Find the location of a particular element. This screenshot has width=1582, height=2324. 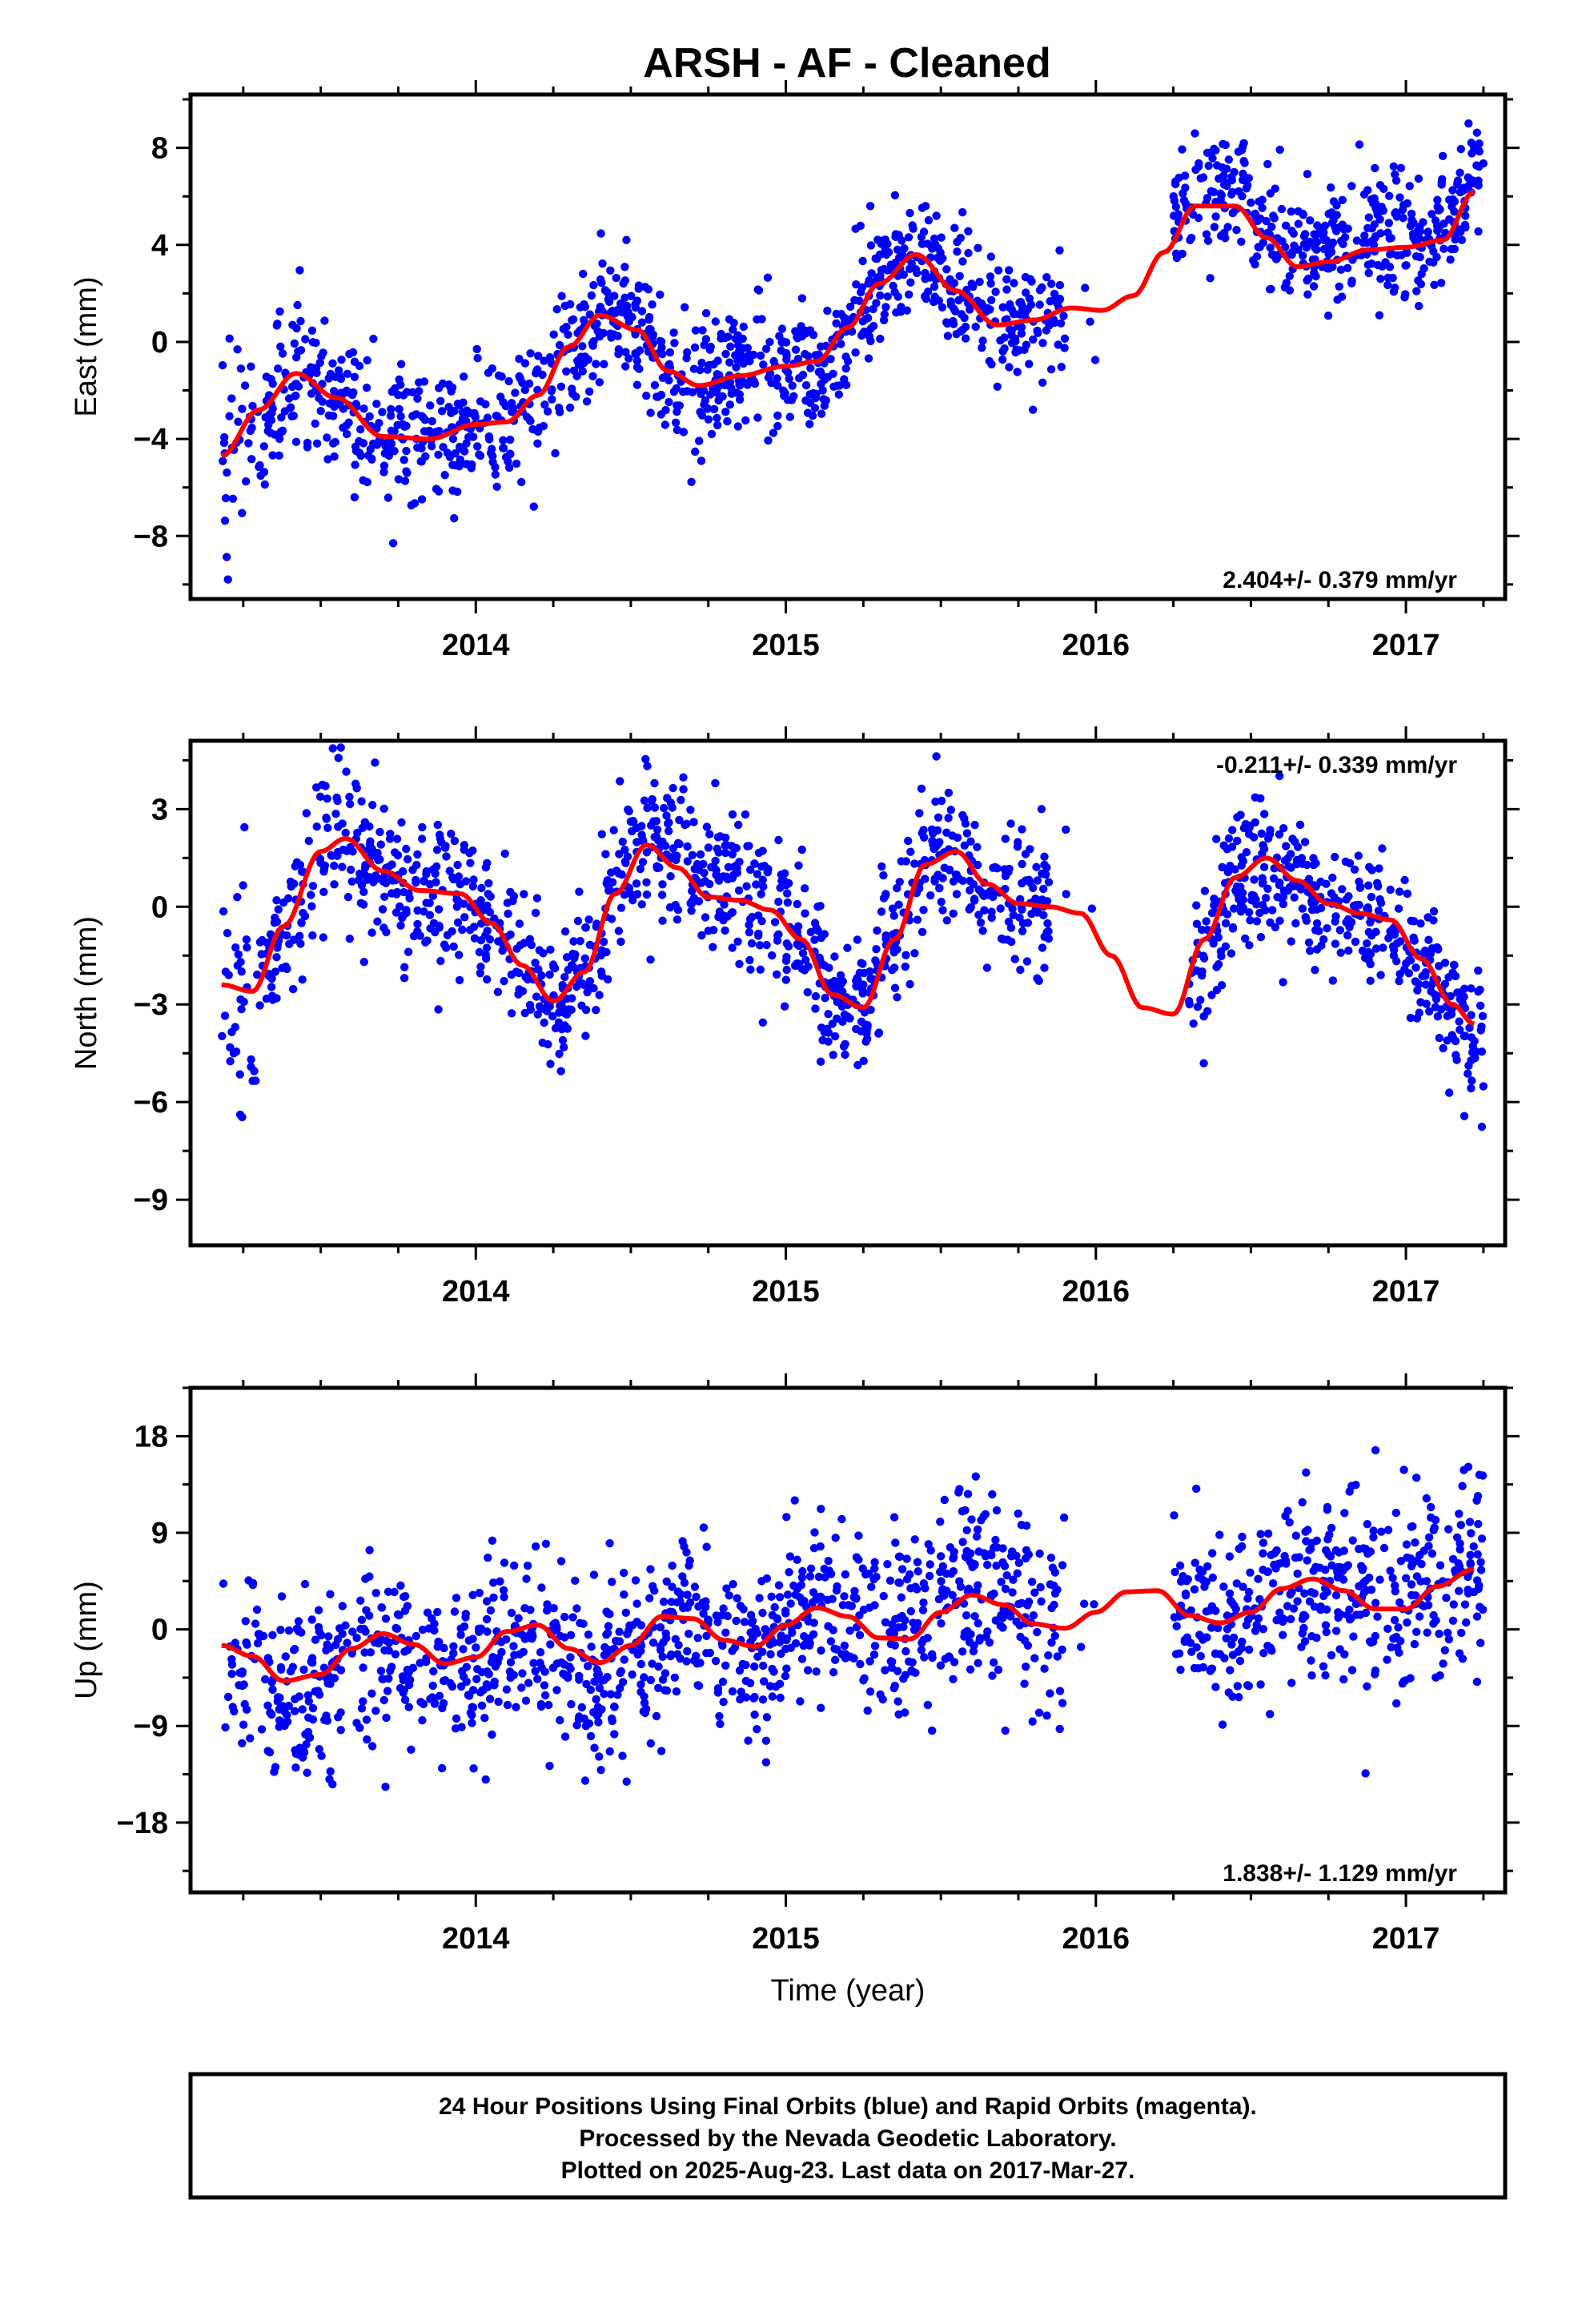

east-rate-label: 2.404+/- 0.379 mm/yr is located at coordinates (1340, 580).